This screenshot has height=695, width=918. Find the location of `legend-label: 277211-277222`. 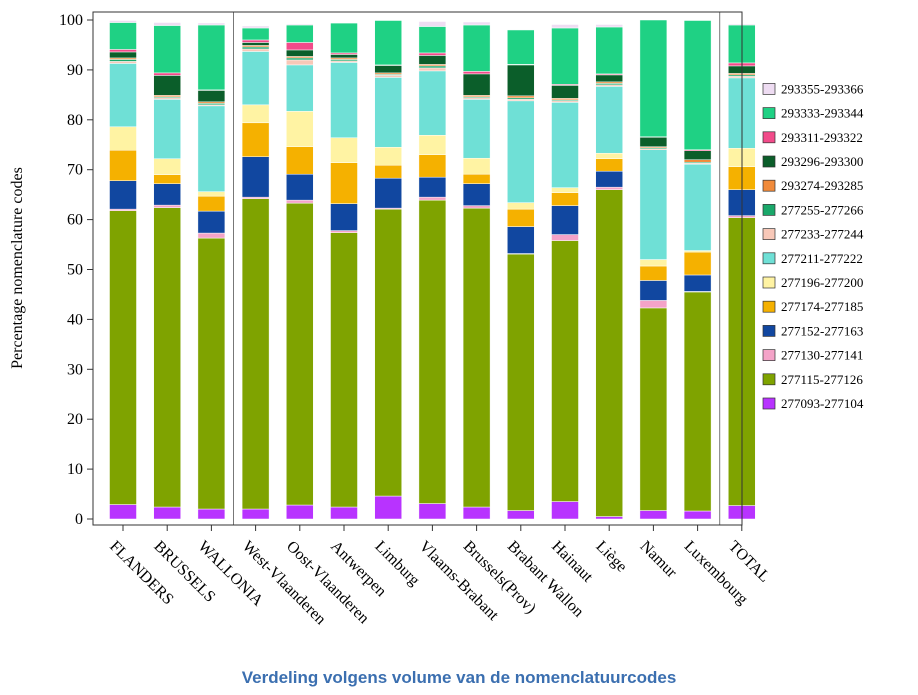

legend-label: 277211-277222 is located at coordinates (822, 258).